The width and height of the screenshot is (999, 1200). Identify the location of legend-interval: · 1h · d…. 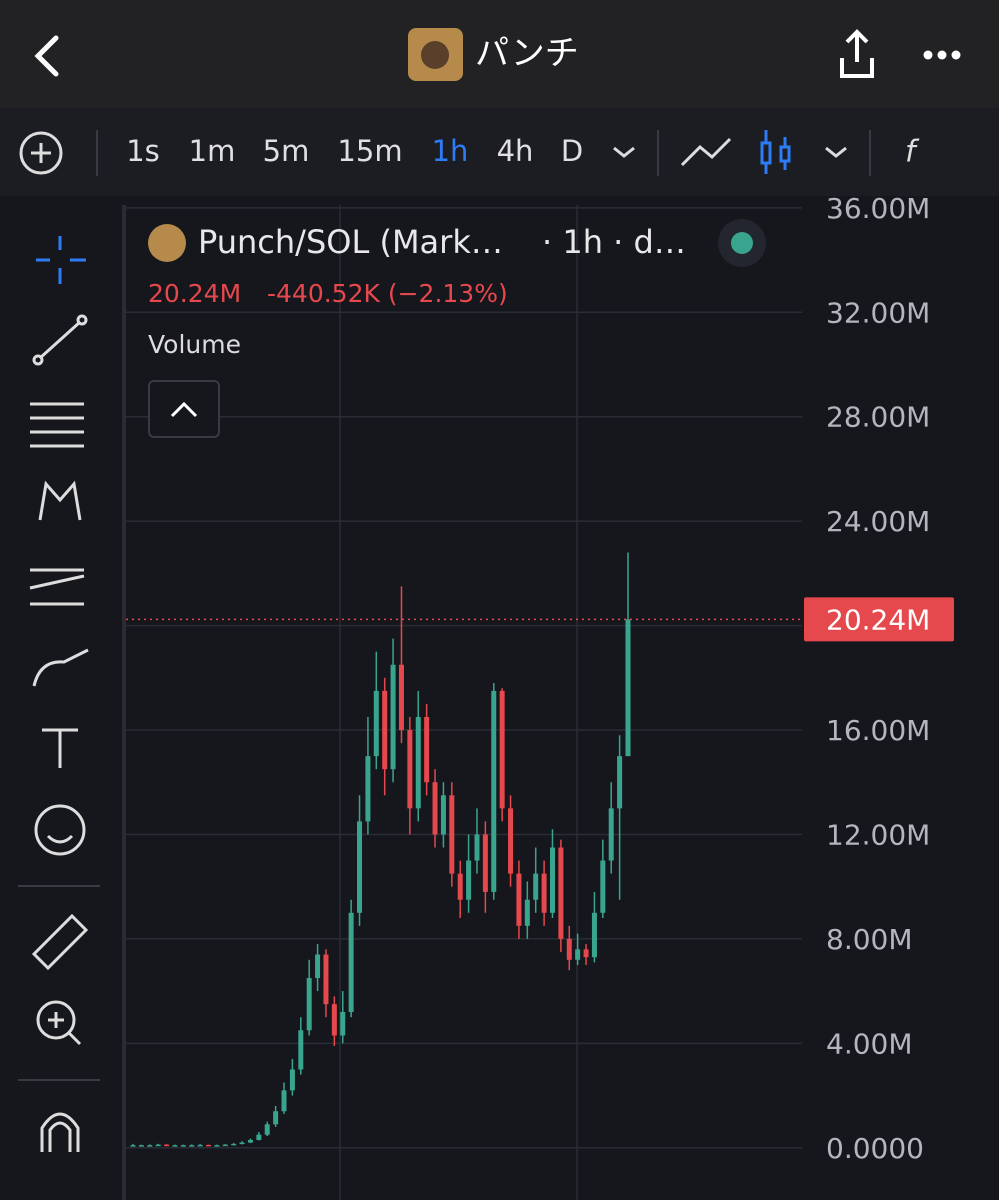
(614, 242).